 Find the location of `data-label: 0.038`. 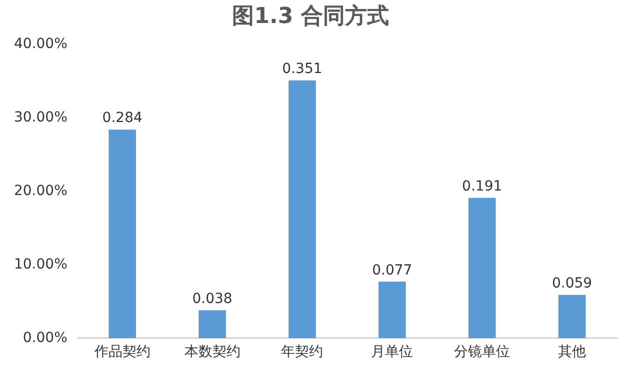

data-label: 0.038 is located at coordinates (212, 298).